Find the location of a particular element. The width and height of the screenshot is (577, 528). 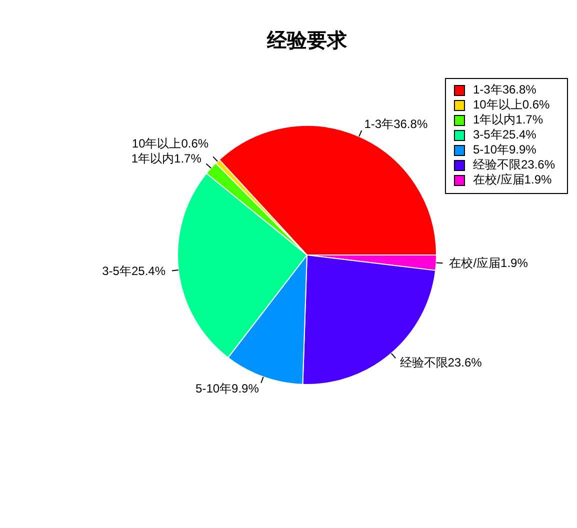

chart-title: 经验要求 is located at coordinates (307, 40).